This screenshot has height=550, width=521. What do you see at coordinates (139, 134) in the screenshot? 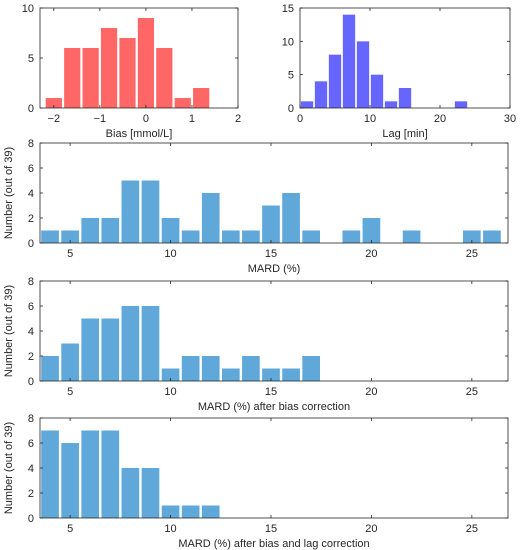
I see `x-axis-label: Bias [mmol/L]` at bounding box center [139, 134].